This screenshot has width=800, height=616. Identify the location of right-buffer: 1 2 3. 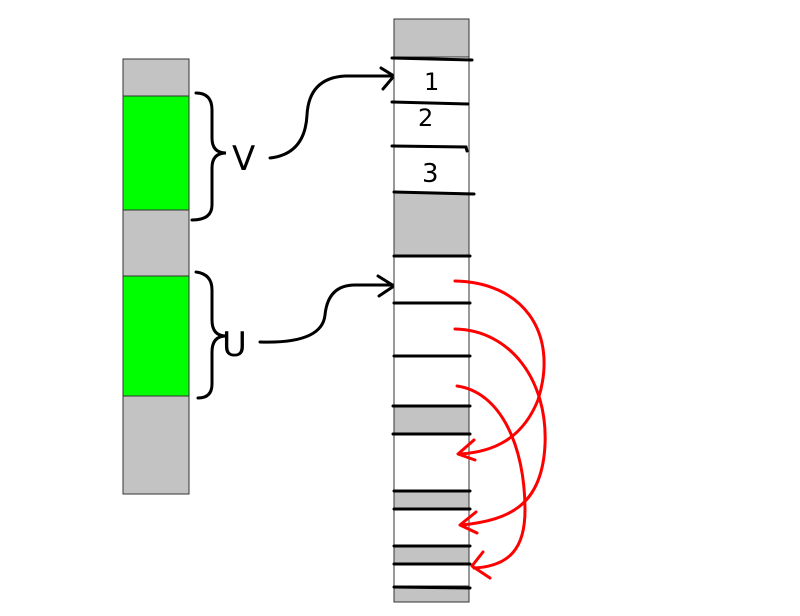
(433, 310).